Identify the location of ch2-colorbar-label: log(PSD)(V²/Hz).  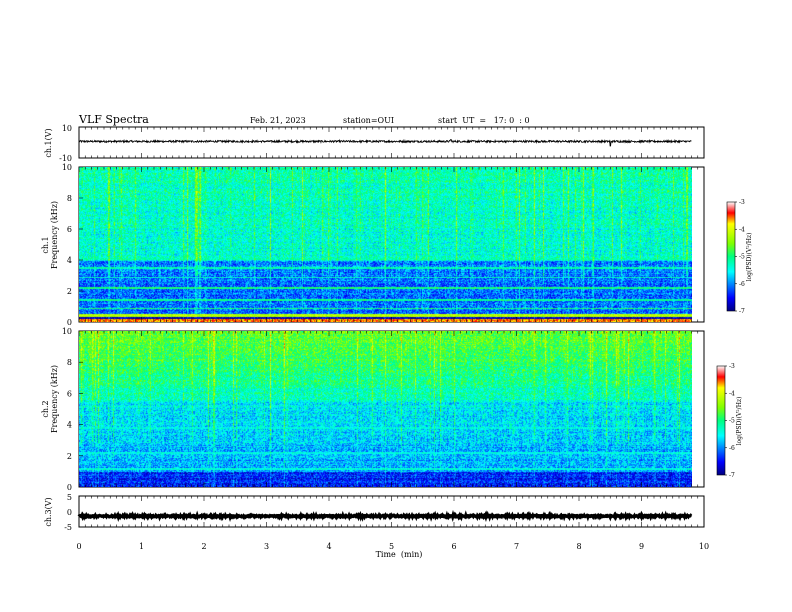
(739, 421).